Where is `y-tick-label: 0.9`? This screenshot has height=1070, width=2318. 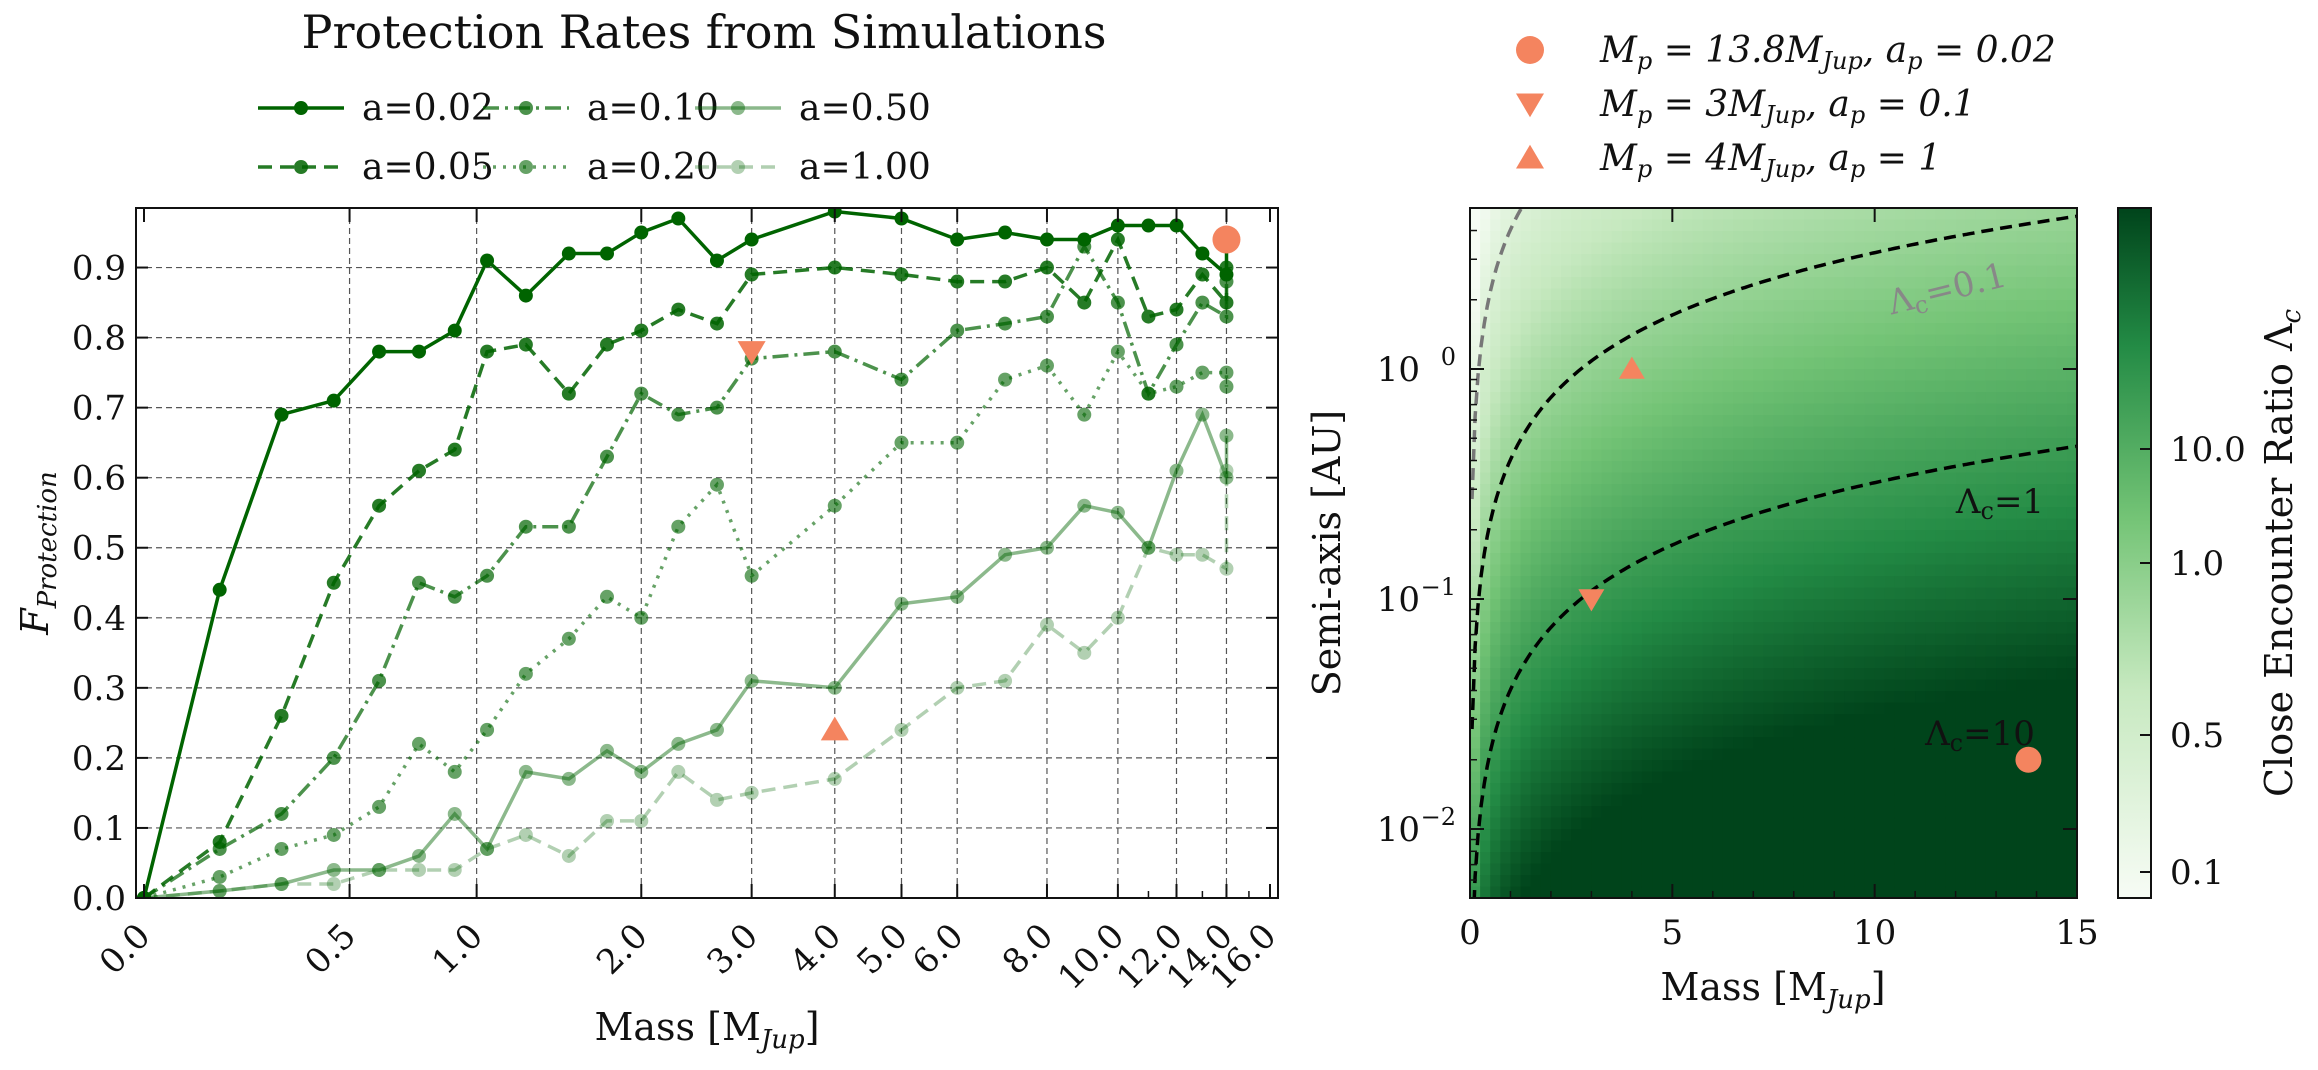 y-tick-label: 0.9 is located at coordinates (99, 269).